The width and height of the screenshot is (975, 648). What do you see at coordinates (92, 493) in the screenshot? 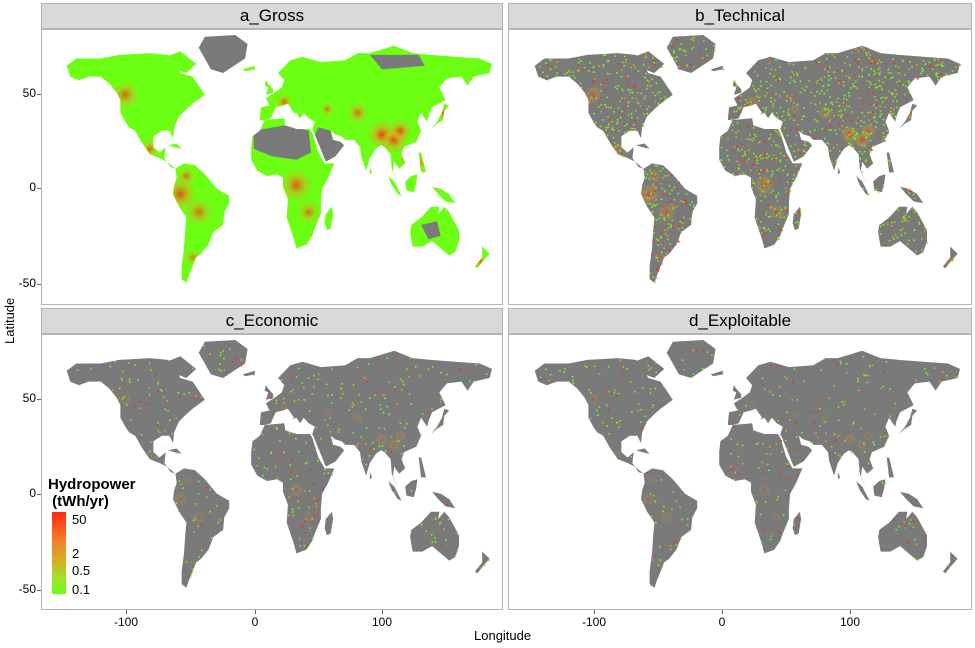
I see `legend-title: Hydropower (tWh/yr)` at bounding box center [92, 493].